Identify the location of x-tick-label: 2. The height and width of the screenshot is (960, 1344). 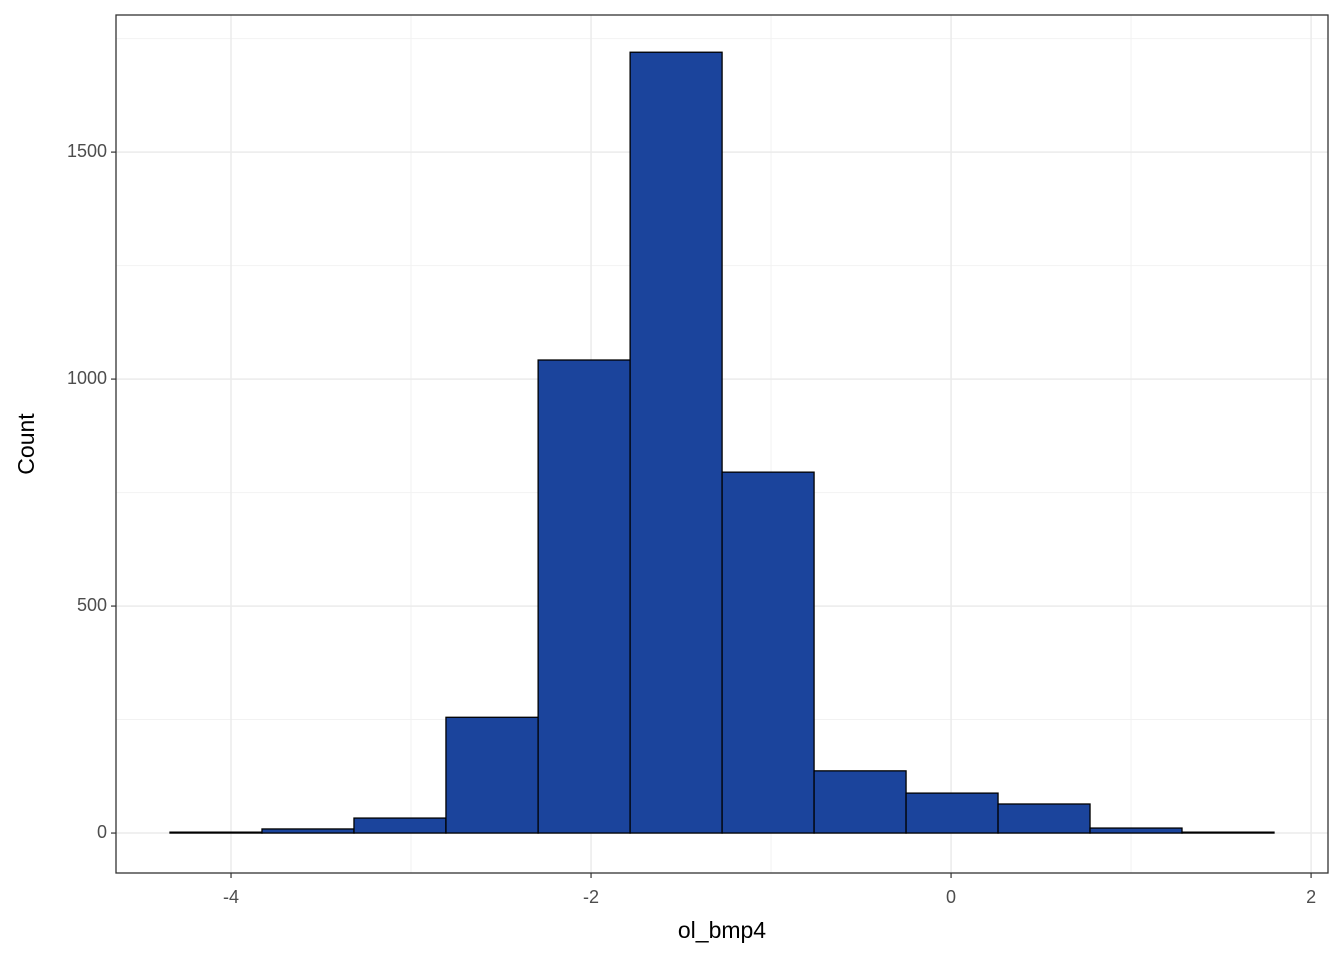
(1311, 897).